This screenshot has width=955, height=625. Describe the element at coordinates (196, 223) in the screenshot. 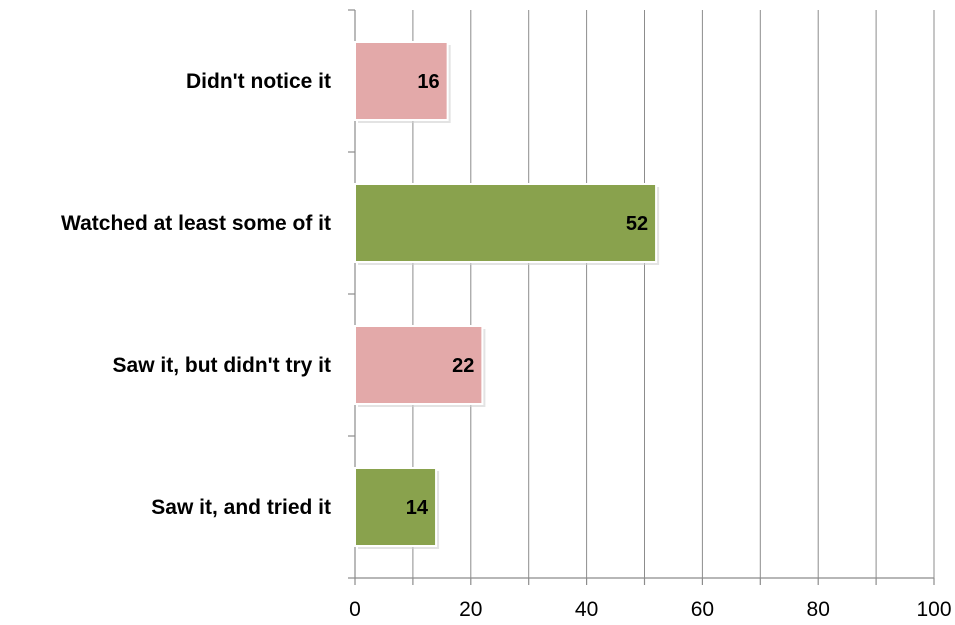

I see `category-label-1: Watched at least some of it` at that location.